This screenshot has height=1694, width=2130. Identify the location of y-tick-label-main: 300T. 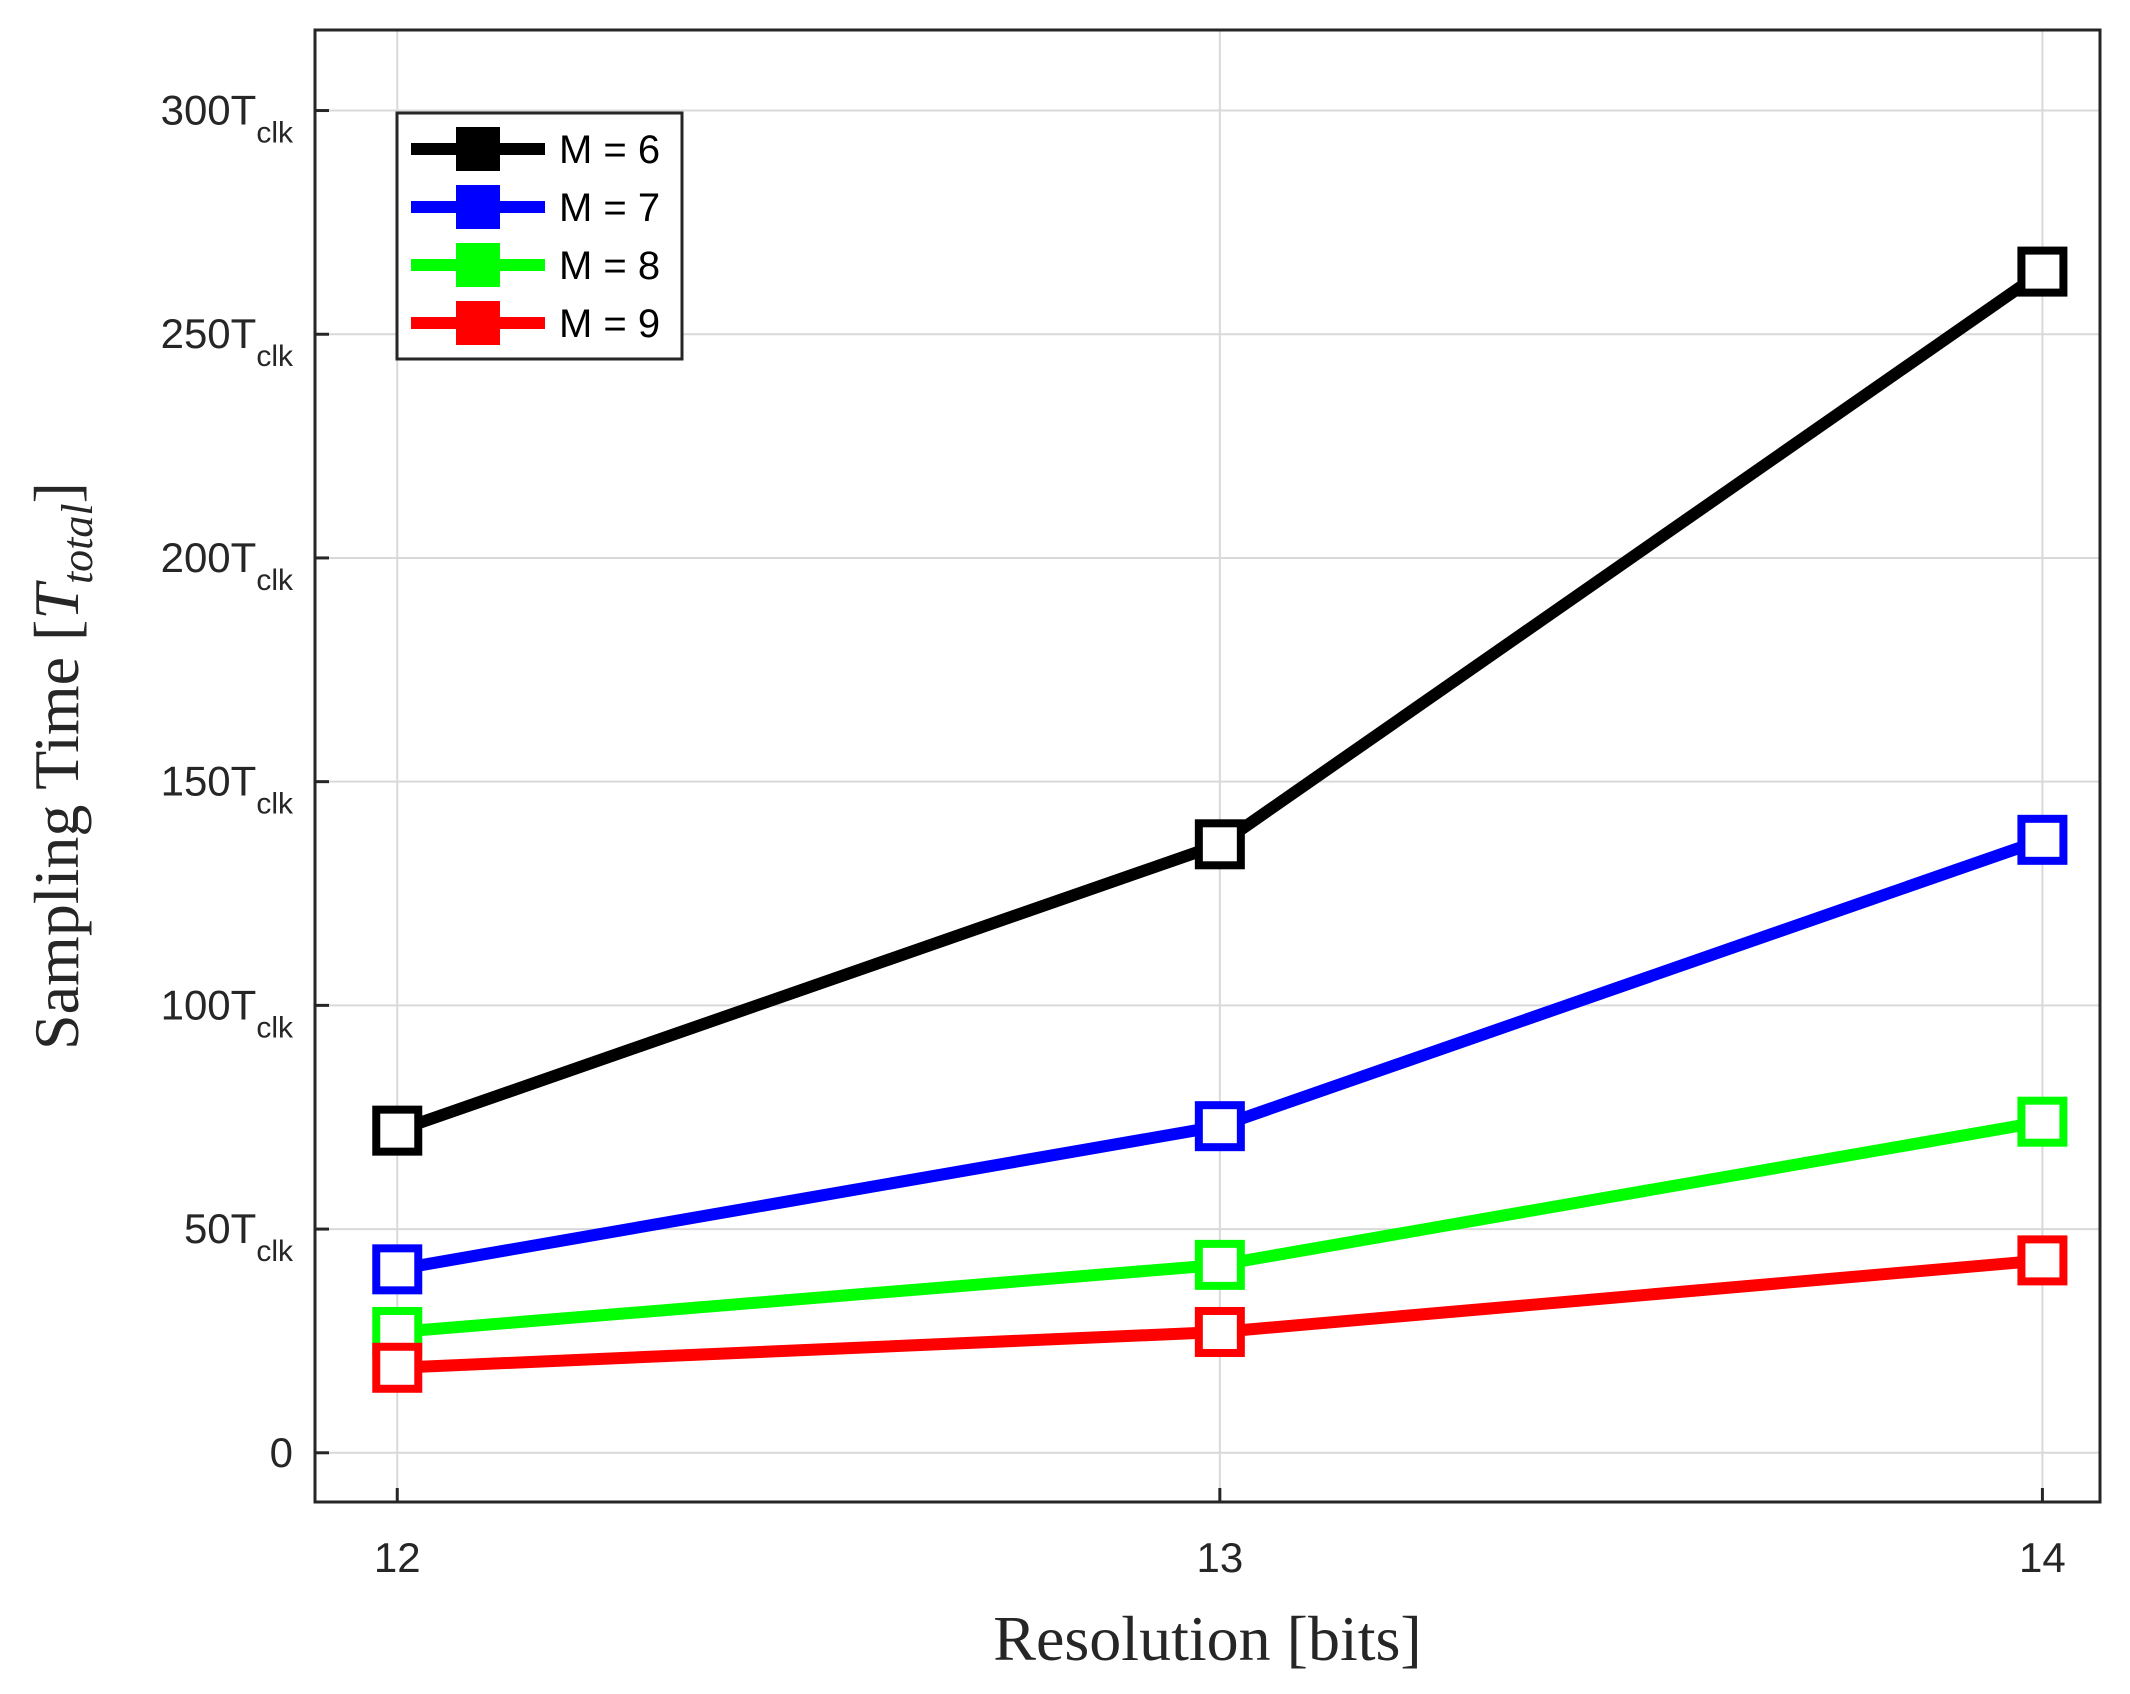
(209, 110).